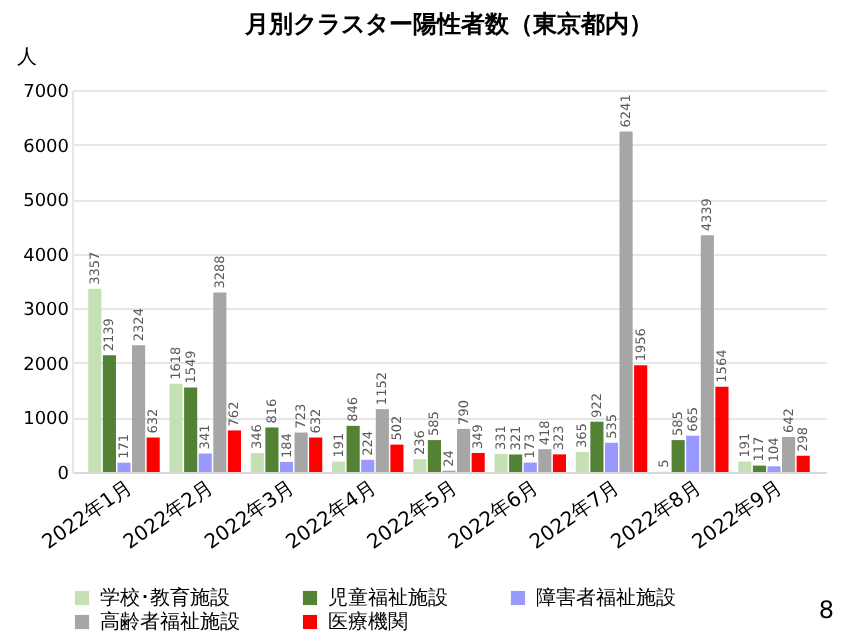  Describe the element at coordinates (46, 202) in the screenshot. I see `y-tick-label: 5000` at that location.